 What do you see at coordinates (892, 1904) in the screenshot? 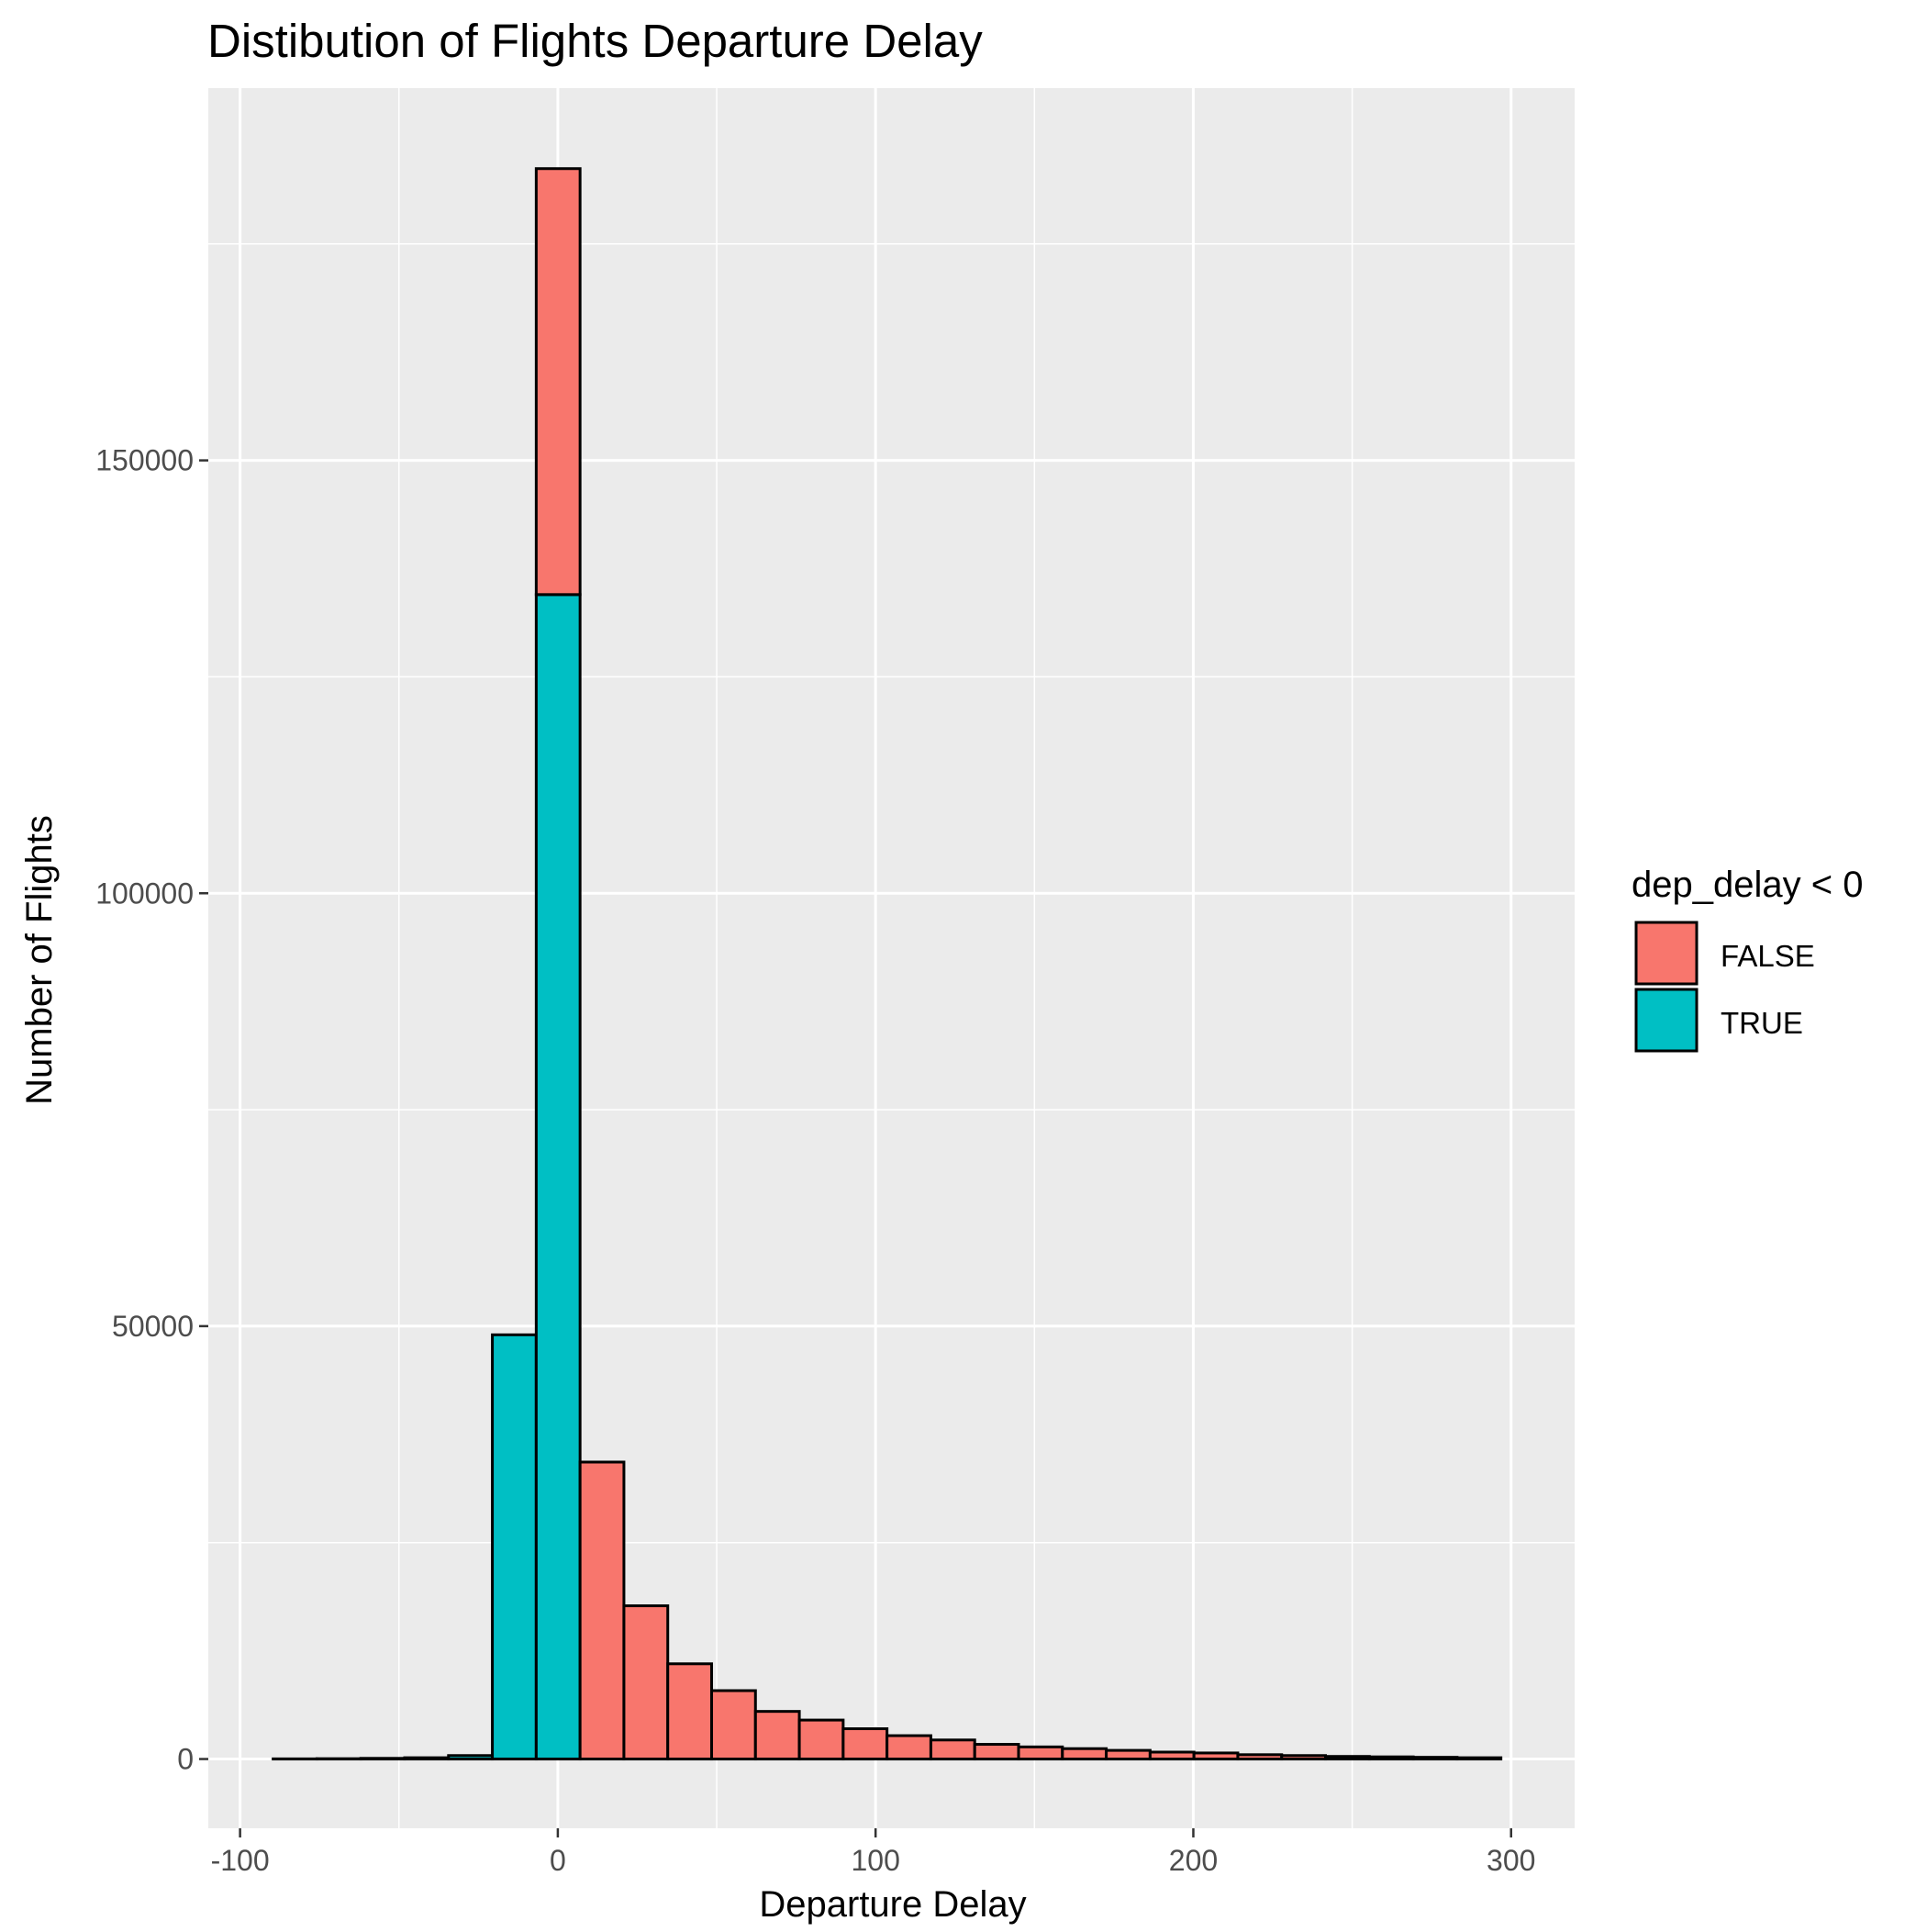
I see `x-axis-title: Departure Delay` at bounding box center [892, 1904].